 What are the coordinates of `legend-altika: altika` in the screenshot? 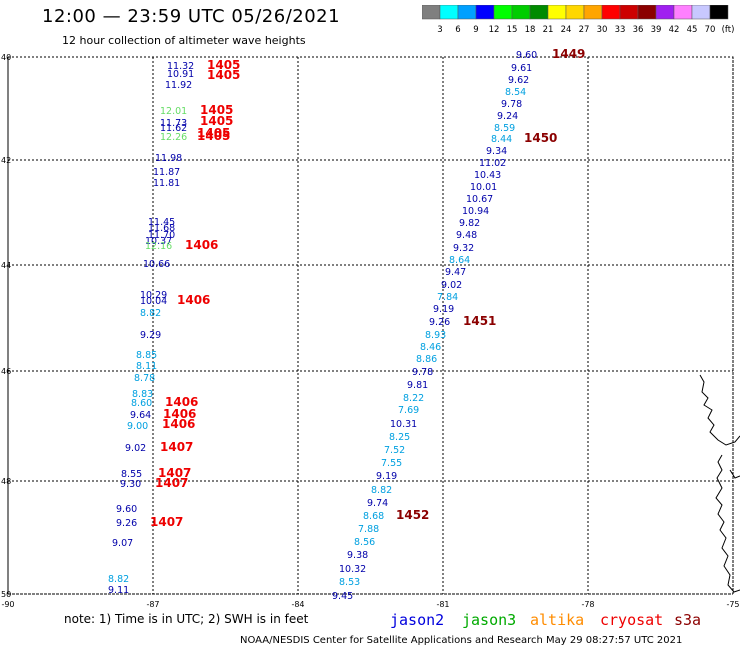 It's located at (557, 620).